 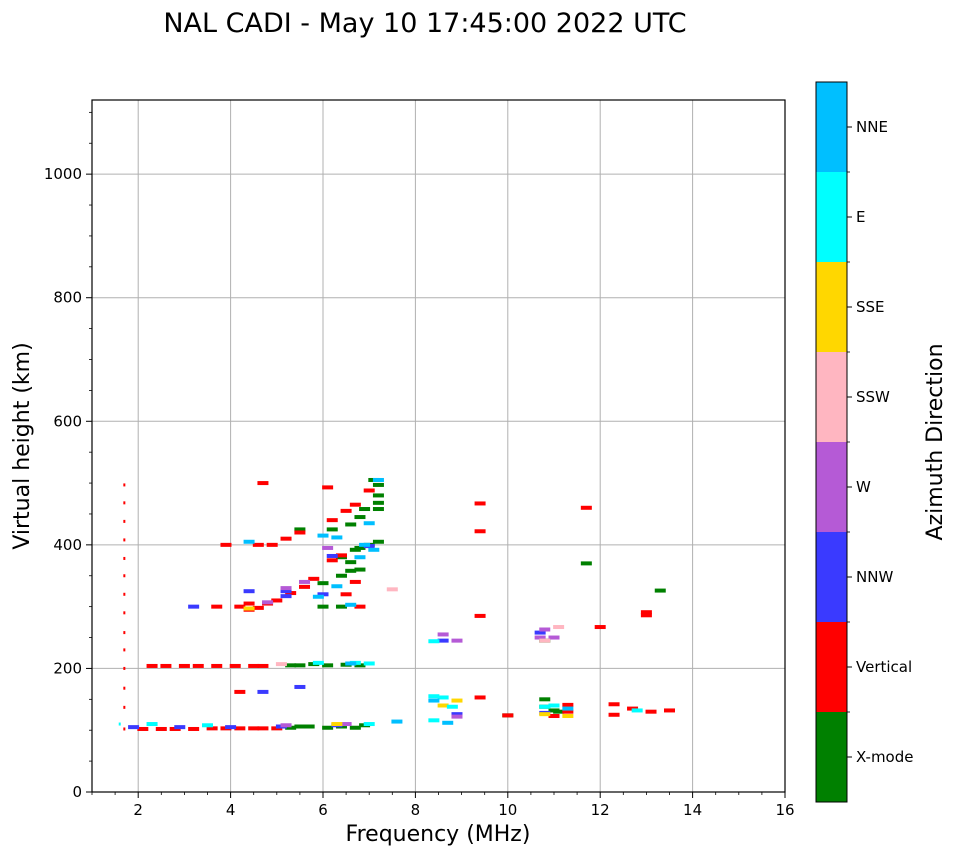 What do you see at coordinates (692, 810) in the screenshot?
I see `x-tick-label: 14` at bounding box center [692, 810].